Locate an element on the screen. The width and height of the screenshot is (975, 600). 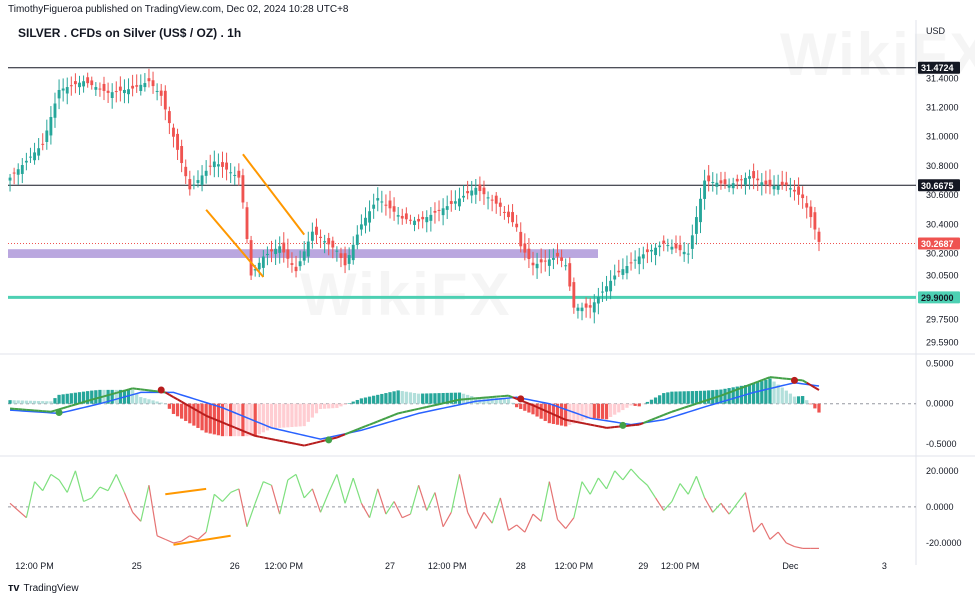
level-value-label: 30.2687 is located at coordinates (937, 244).